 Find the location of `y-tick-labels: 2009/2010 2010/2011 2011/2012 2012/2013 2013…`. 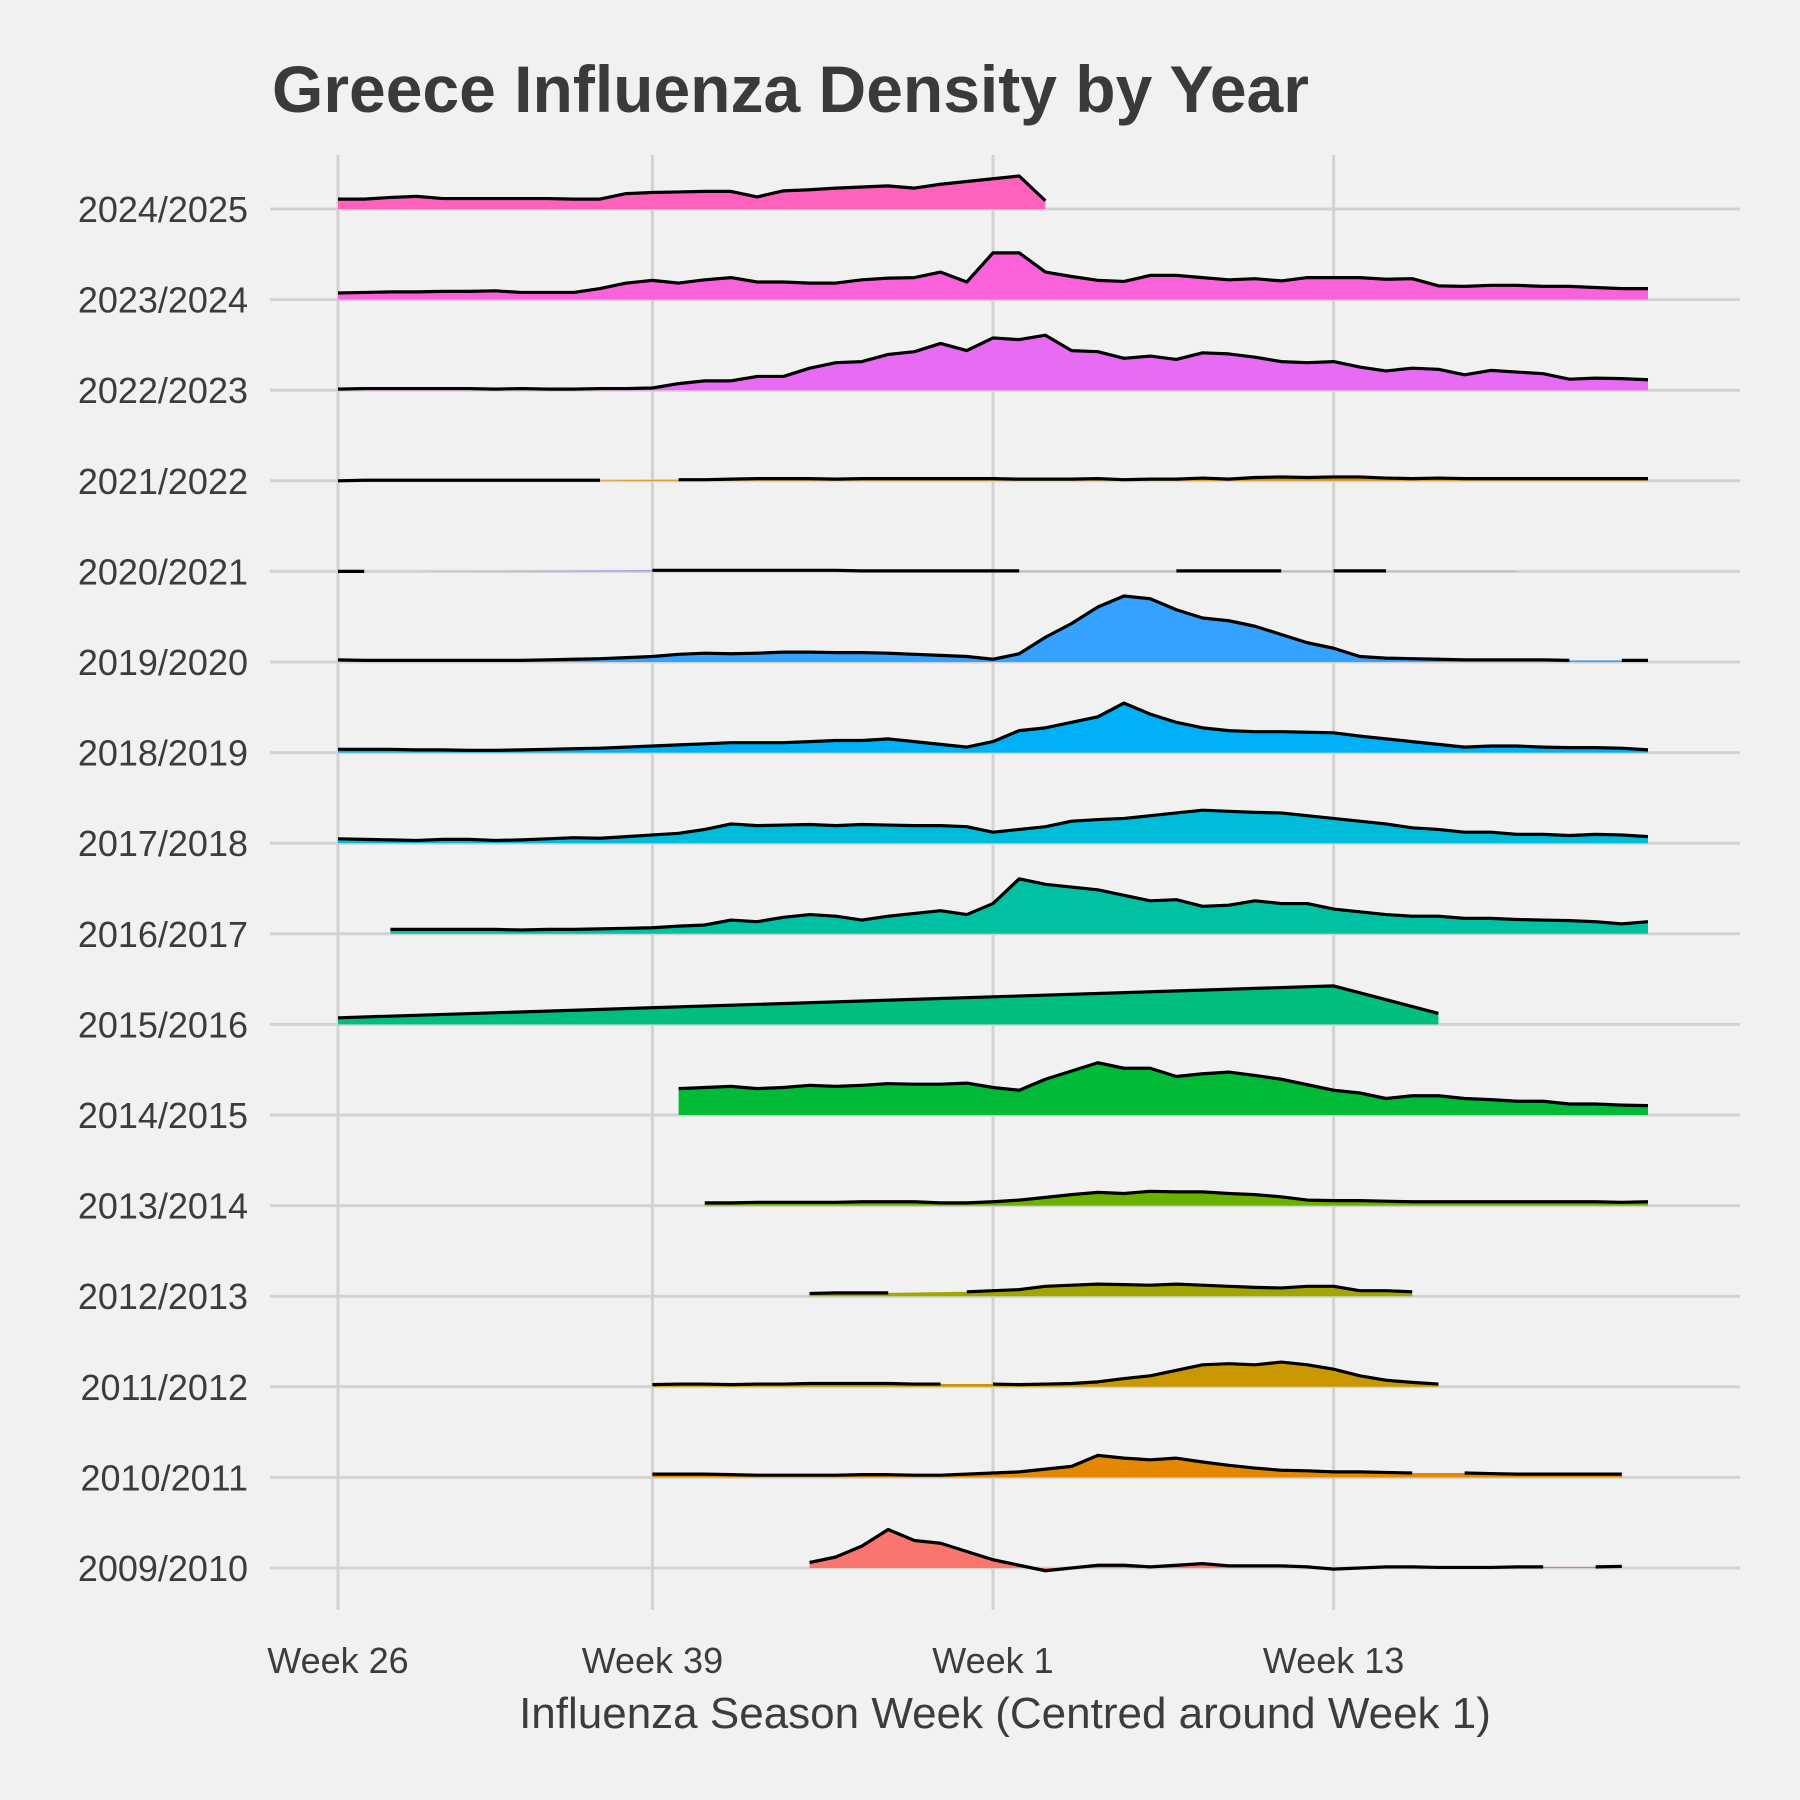

y-tick-labels: 2009/2010 2010/2011 2011/2012 2012/2013 2013… is located at coordinates (163, 889).